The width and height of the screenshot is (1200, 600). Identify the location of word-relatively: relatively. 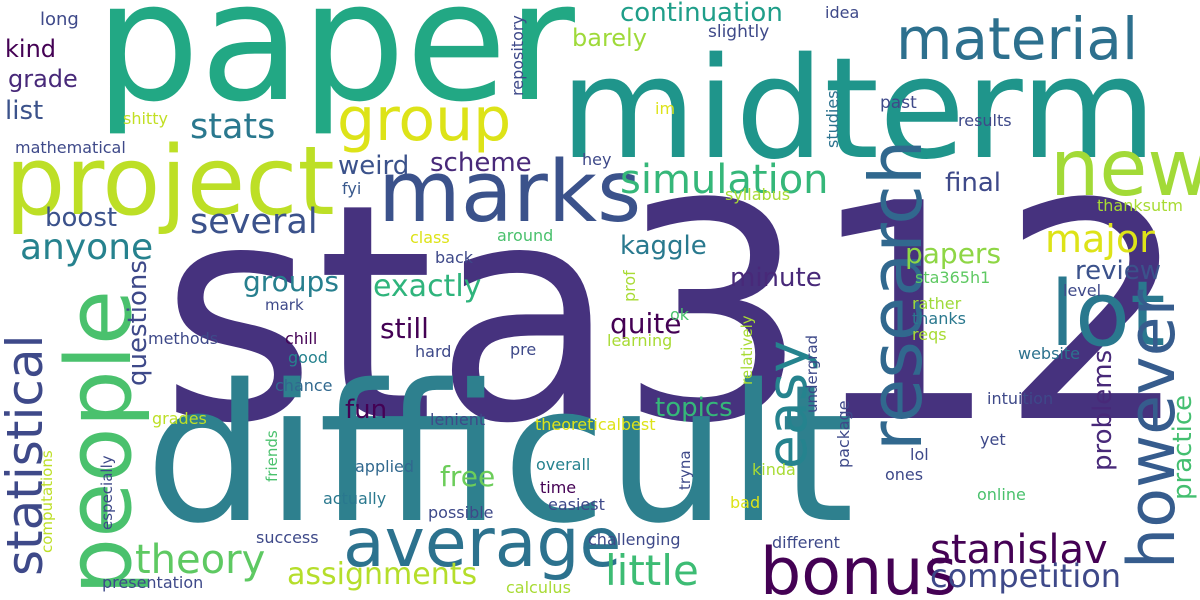
(747, 350).